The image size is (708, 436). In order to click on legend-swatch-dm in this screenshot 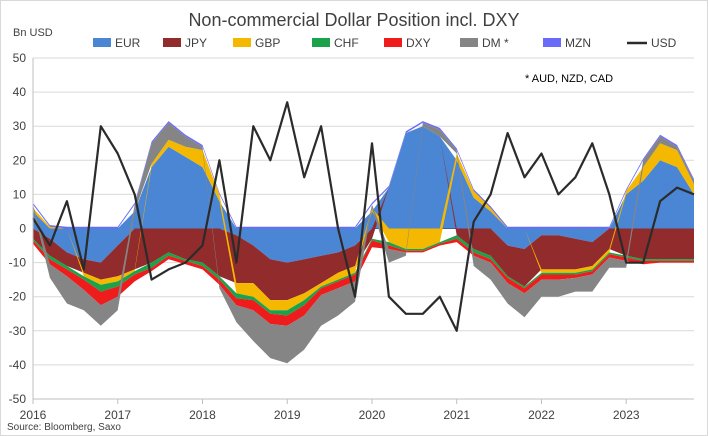, I will do `click(469, 42)`.